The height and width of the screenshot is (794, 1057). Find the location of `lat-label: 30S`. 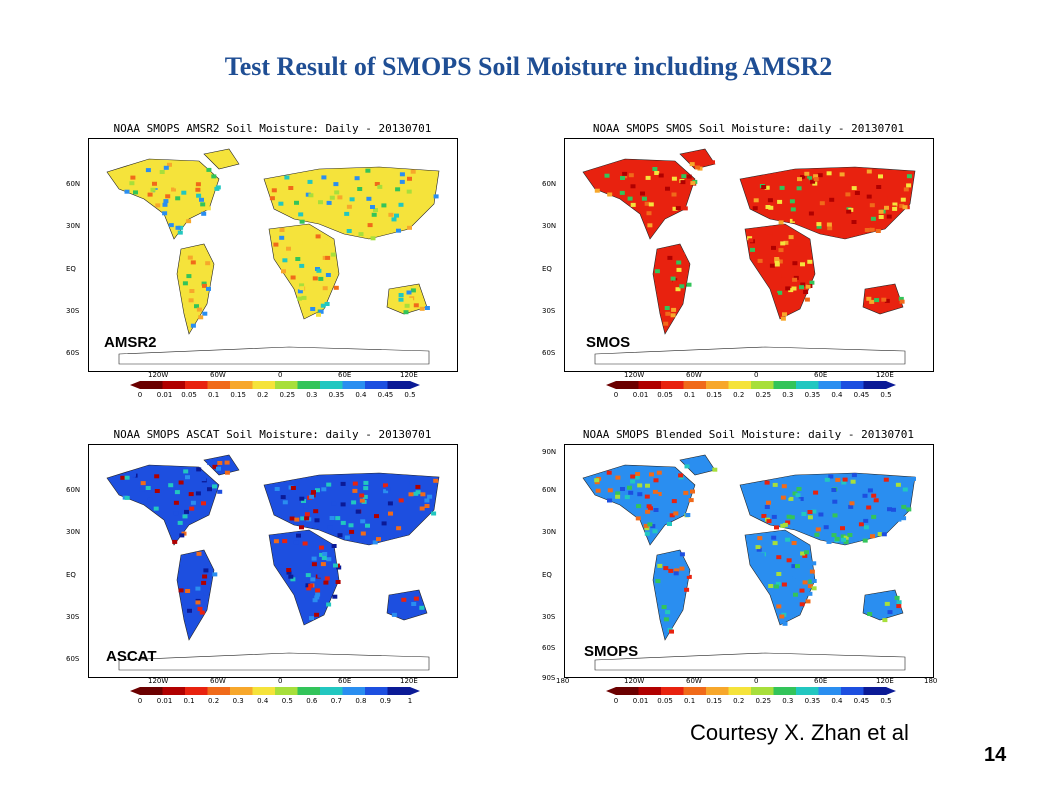

lat-label: 30S is located at coordinates (549, 617).